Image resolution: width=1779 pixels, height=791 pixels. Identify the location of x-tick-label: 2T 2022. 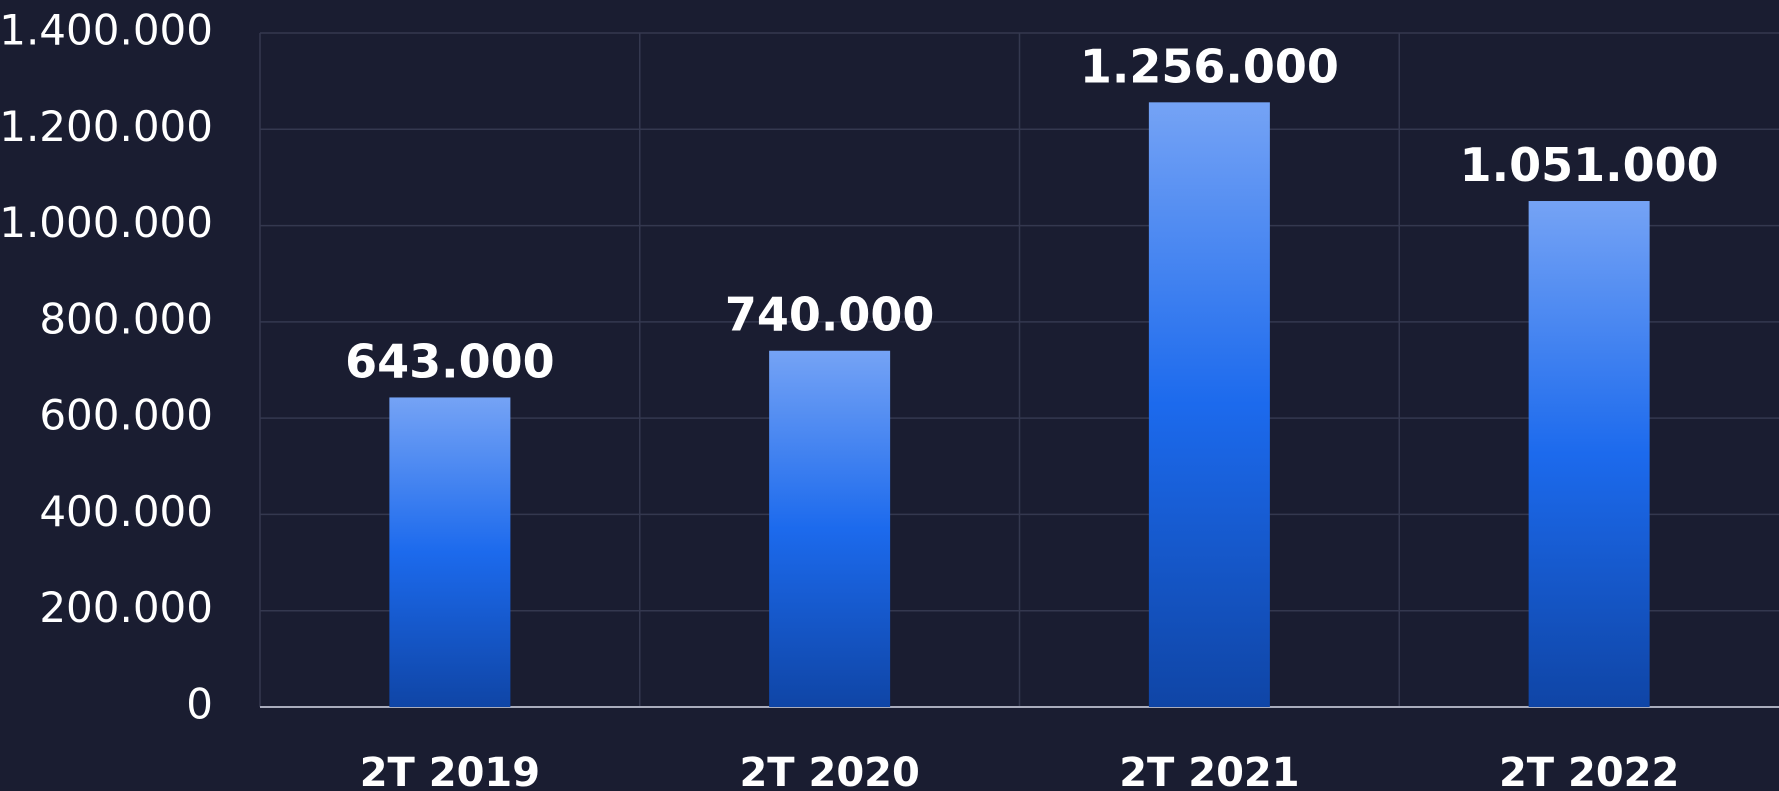
(1589, 770).